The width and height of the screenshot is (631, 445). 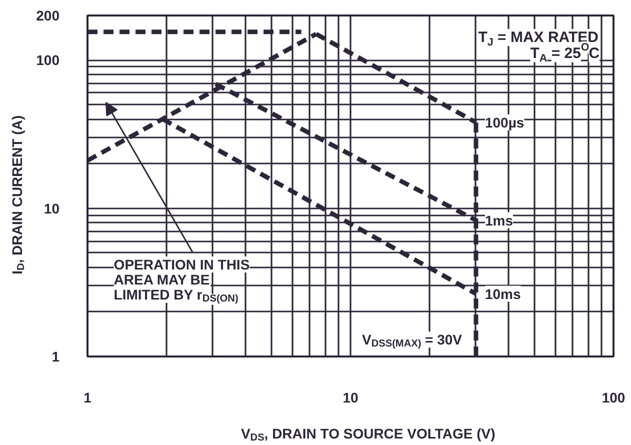 I want to click on x-tick-label: 1, so click(x=88, y=398).